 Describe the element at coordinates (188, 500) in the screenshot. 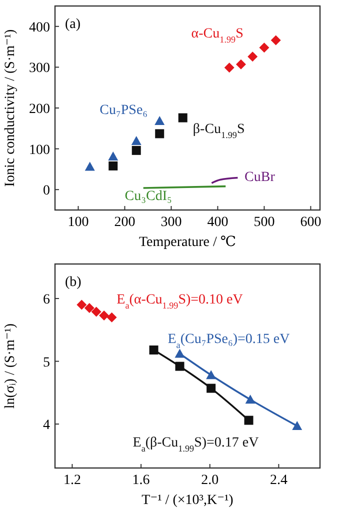

I see `x-axis-title: T⁻¹ / (×10³,K⁻¹)` at that location.